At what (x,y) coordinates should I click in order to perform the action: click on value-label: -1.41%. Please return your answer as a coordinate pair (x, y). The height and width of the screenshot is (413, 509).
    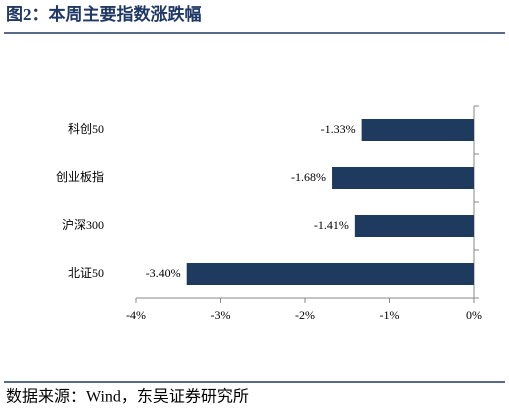
    Looking at the image, I should click on (331, 225).